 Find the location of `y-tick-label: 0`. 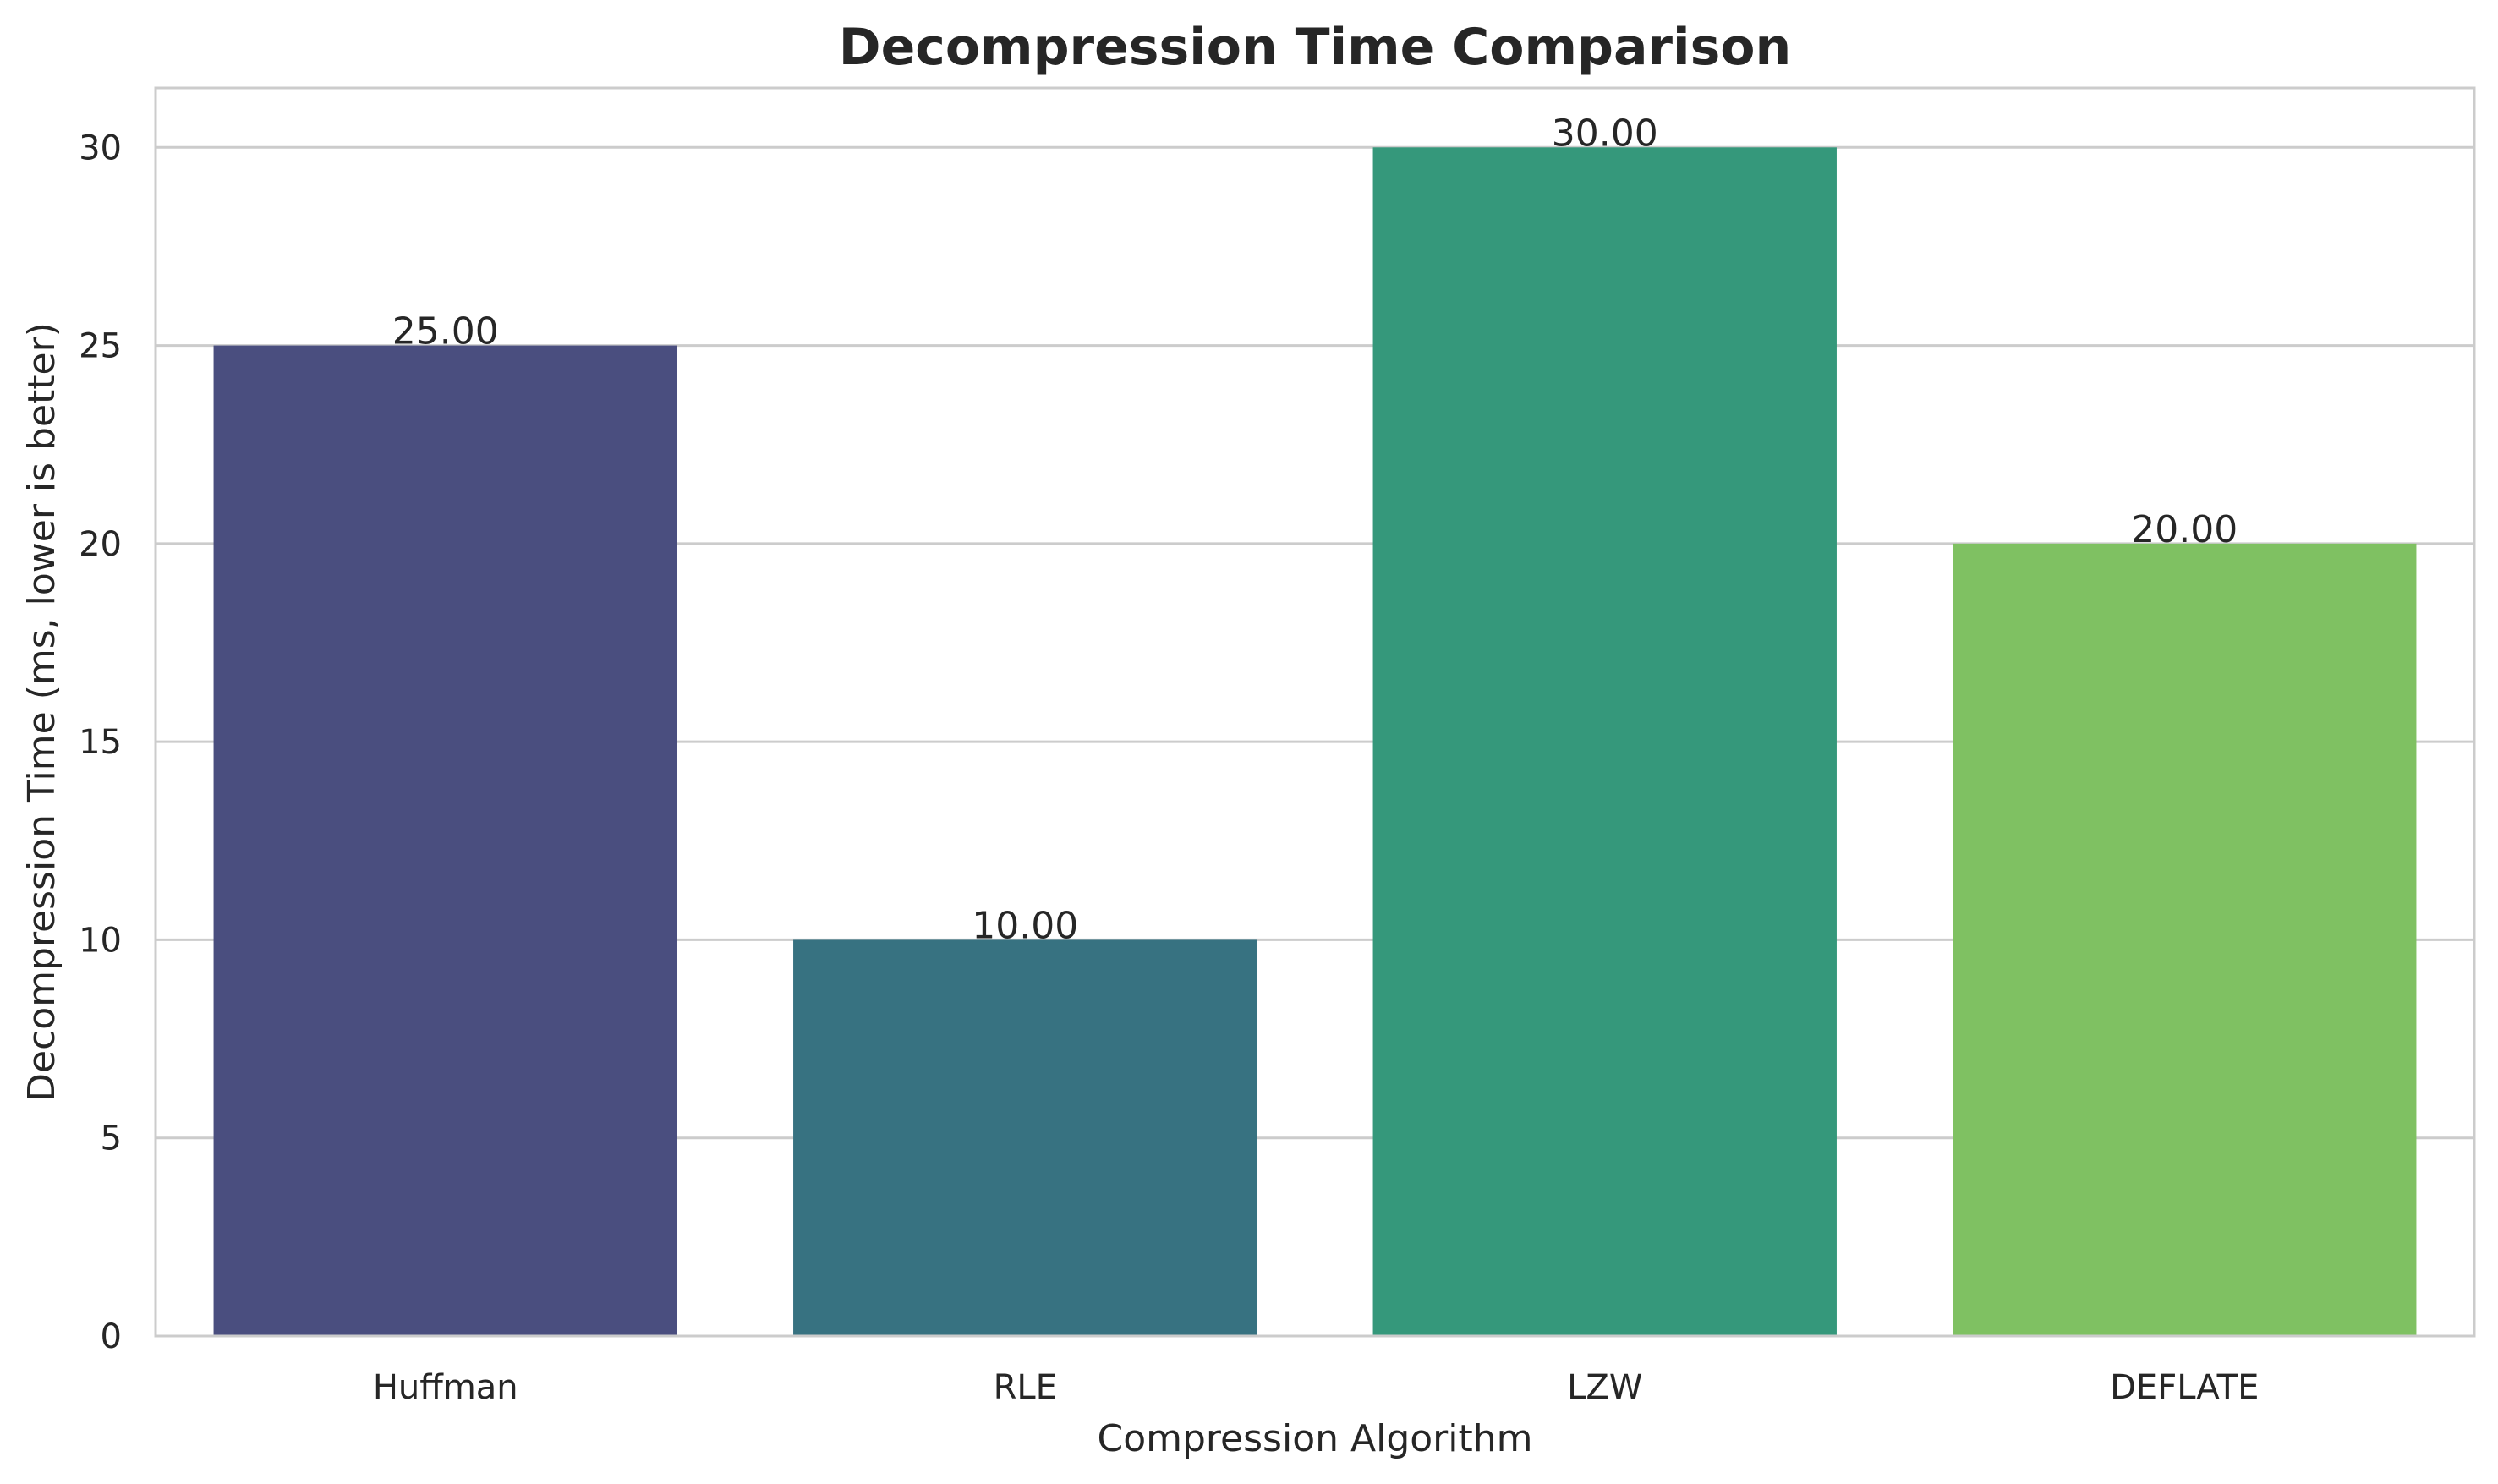

y-tick-label: 0 is located at coordinates (112, 1336).